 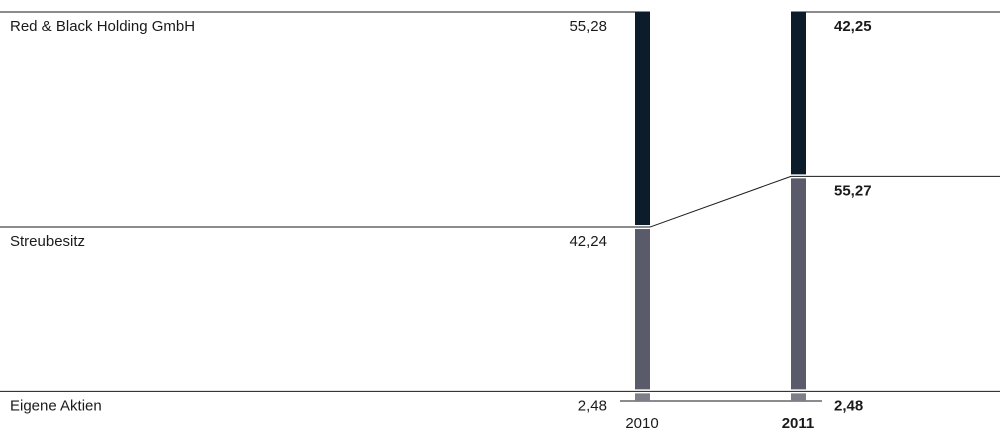 What do you see at coordinates (47, 241) in the screenshot?
I see `series-label-streubesitz: Streubesitz` at bounding box center [47, 241].